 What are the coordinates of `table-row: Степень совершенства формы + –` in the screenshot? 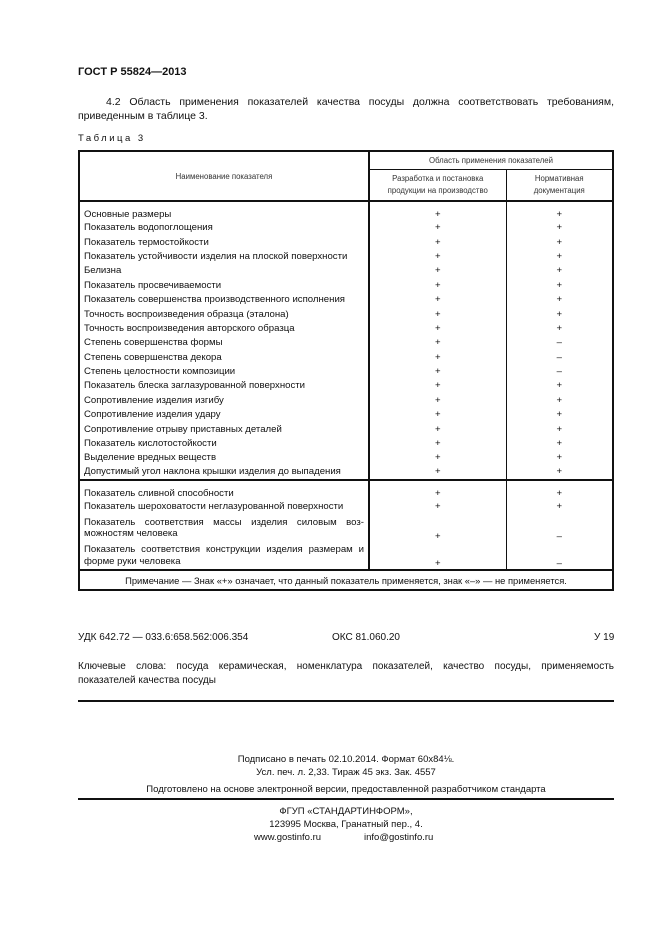 It's located at (346, 343).